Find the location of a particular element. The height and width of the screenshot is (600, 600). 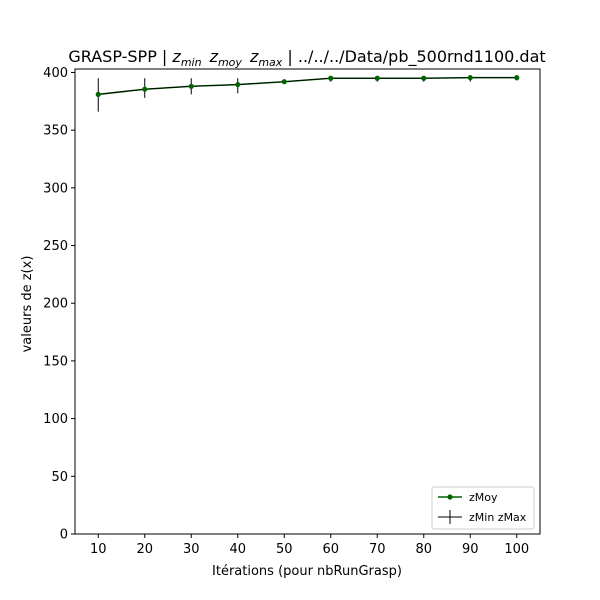

title-prefix: GRASP-SPP | is located at coordinates (120, 56).